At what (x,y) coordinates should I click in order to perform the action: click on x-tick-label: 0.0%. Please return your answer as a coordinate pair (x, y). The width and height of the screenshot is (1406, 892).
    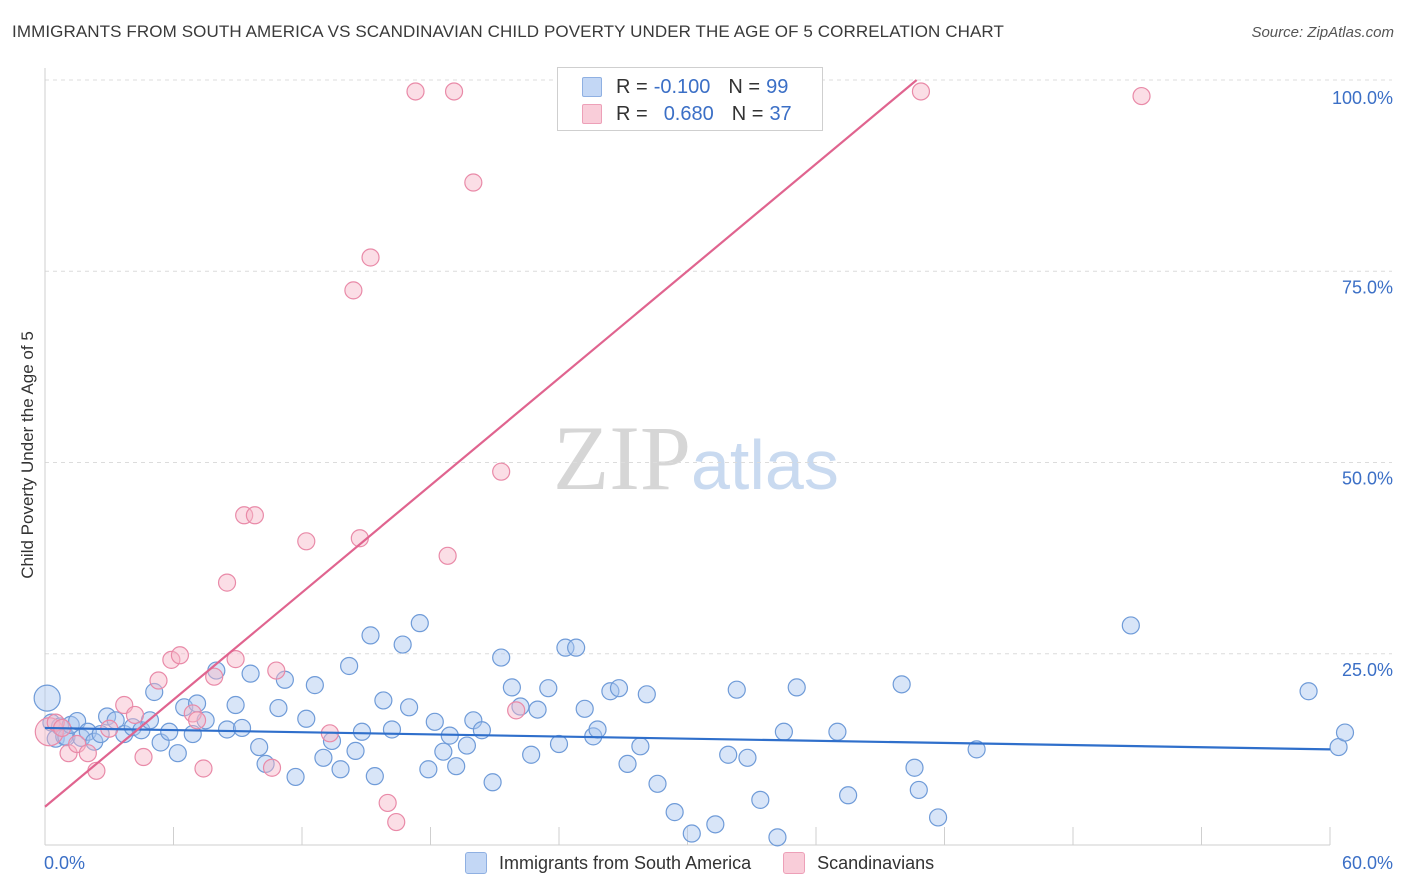
    Looking at the image, I should click on (64, 863).